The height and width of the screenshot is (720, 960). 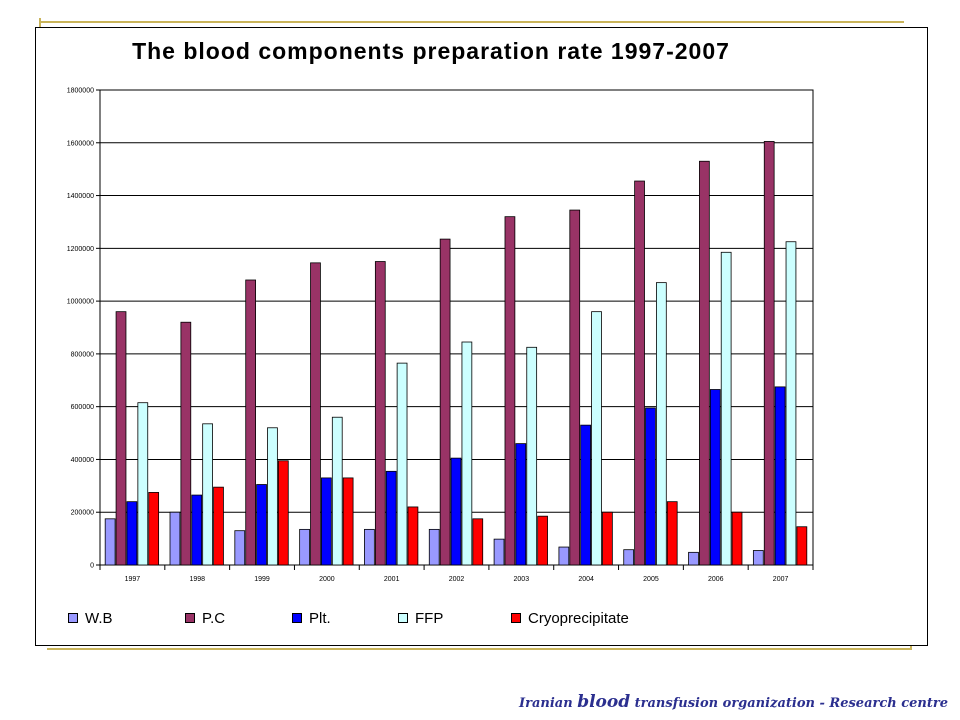 I want to click on bar-cryoprecipitate-1998, so click(x=218, y=526).